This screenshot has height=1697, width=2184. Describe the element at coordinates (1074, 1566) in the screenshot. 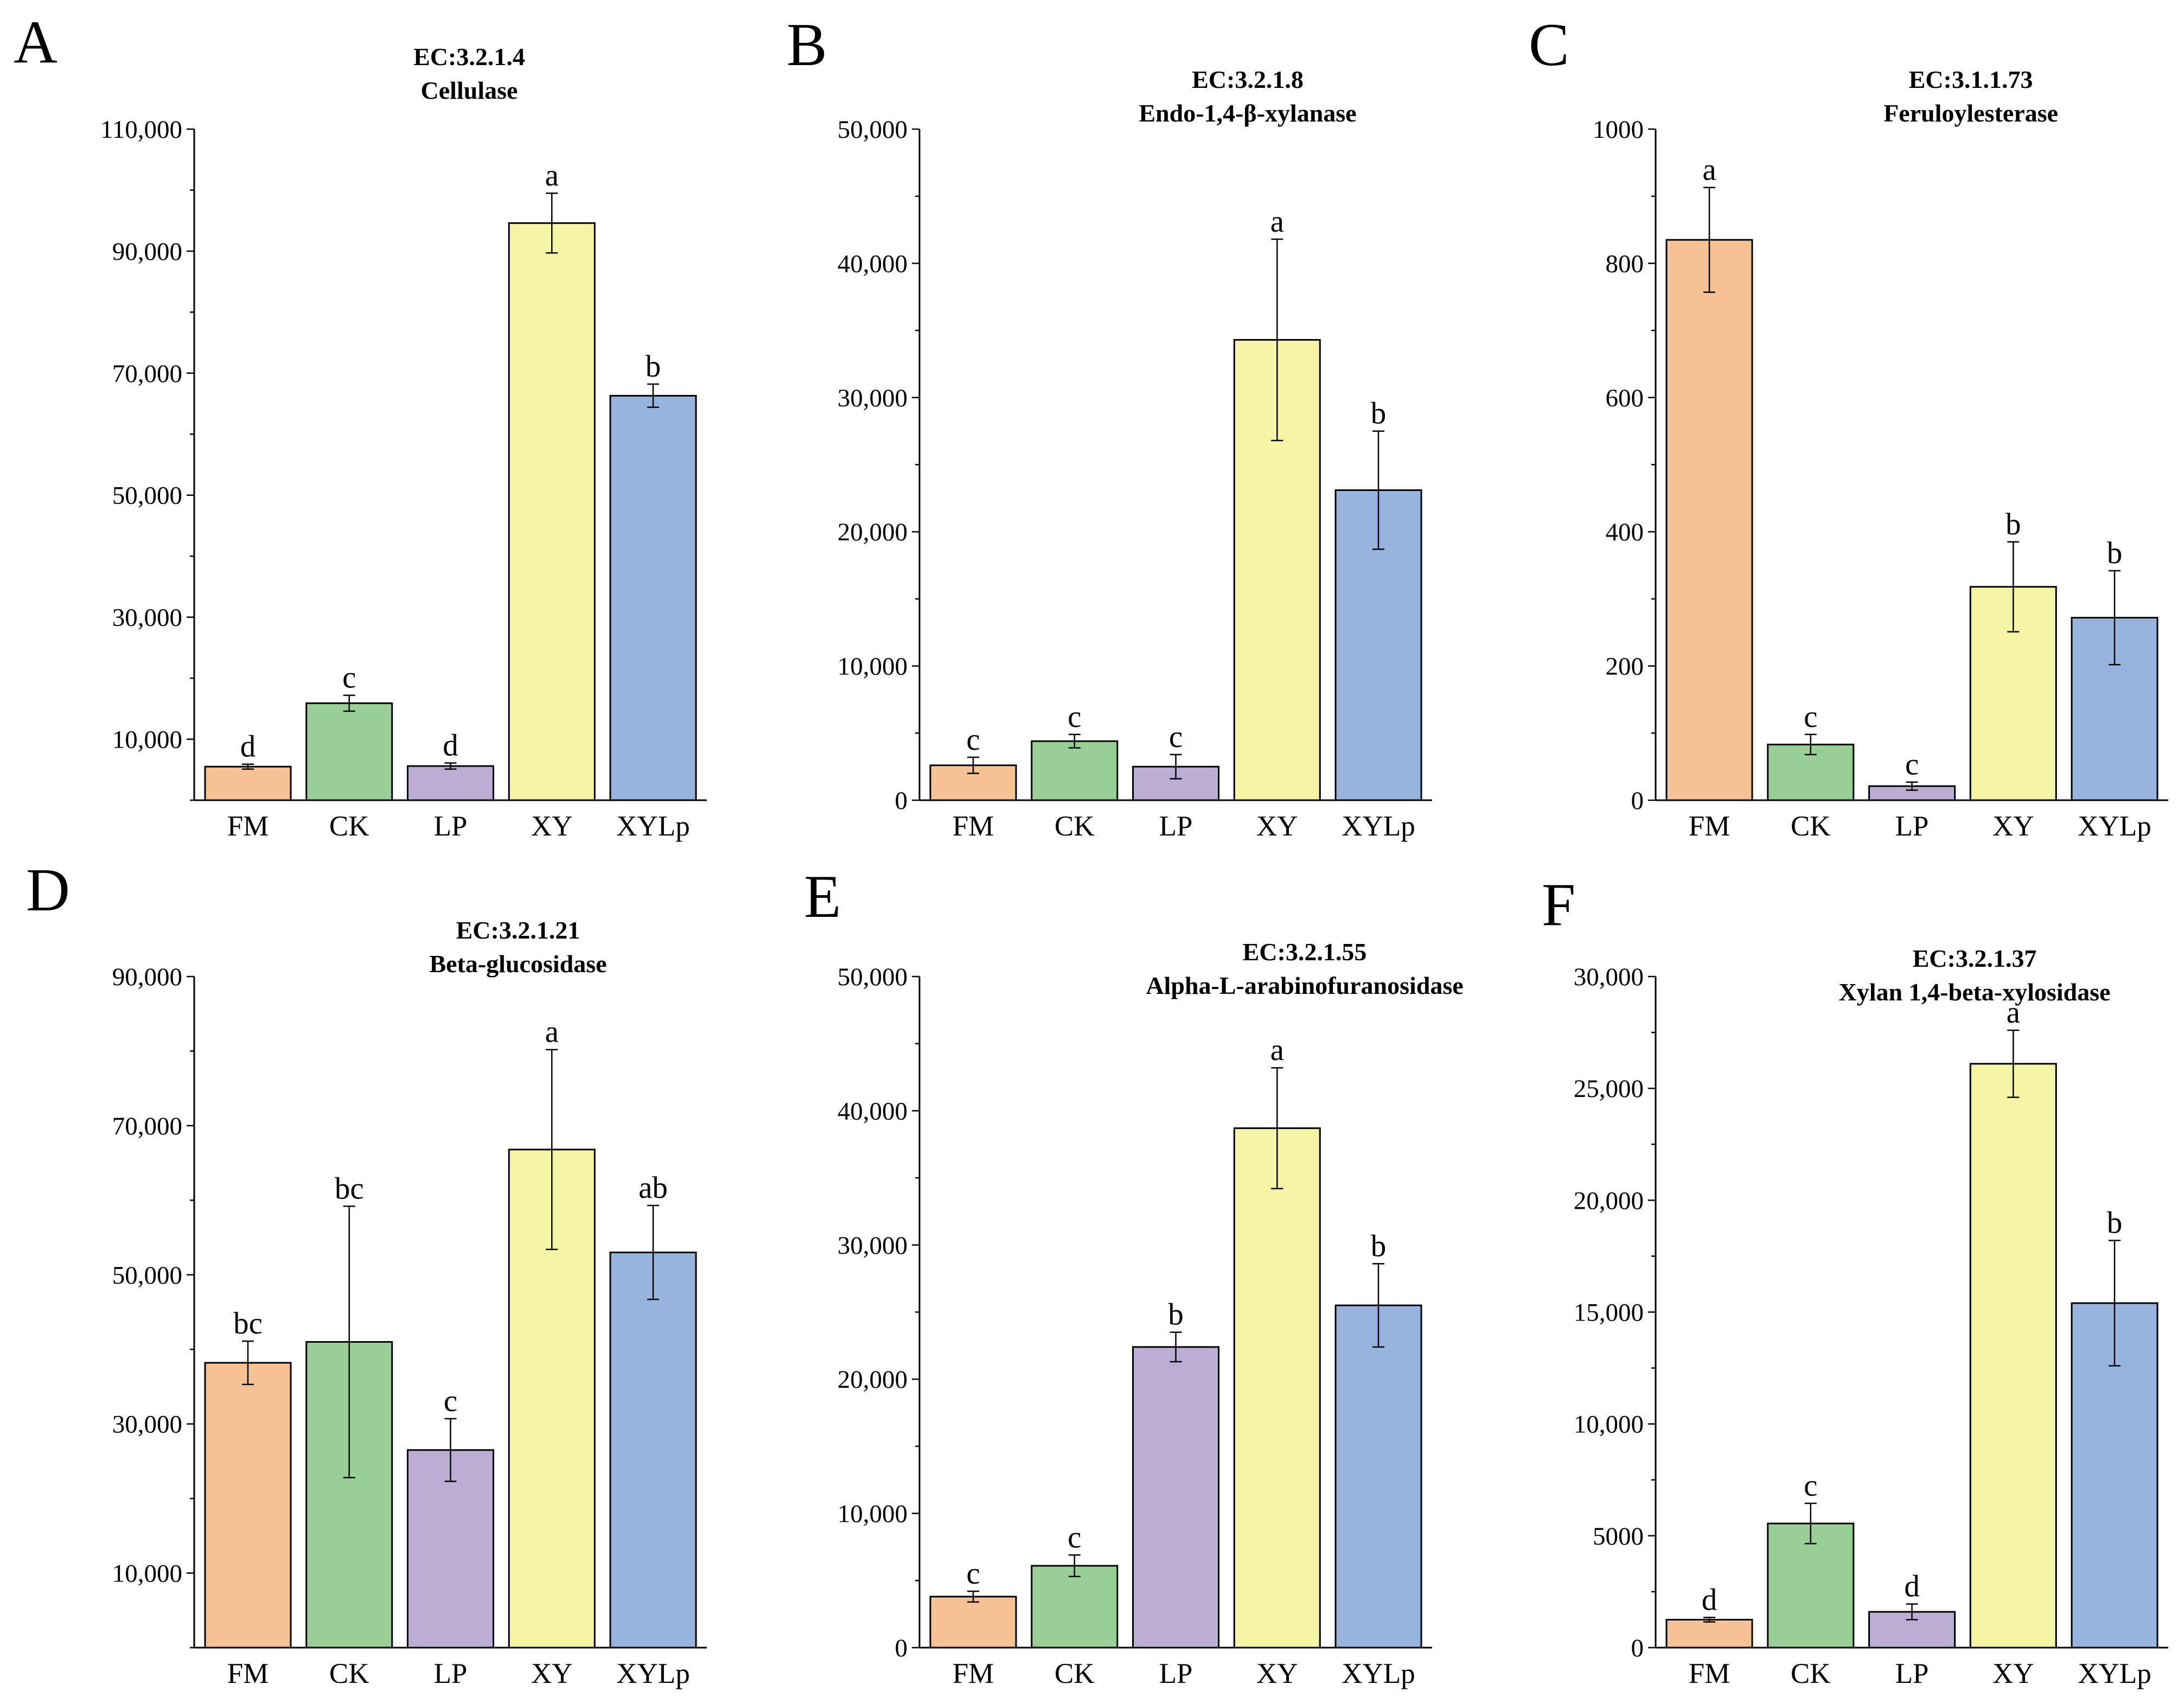

I see `panel-e-error-ck` at that location.